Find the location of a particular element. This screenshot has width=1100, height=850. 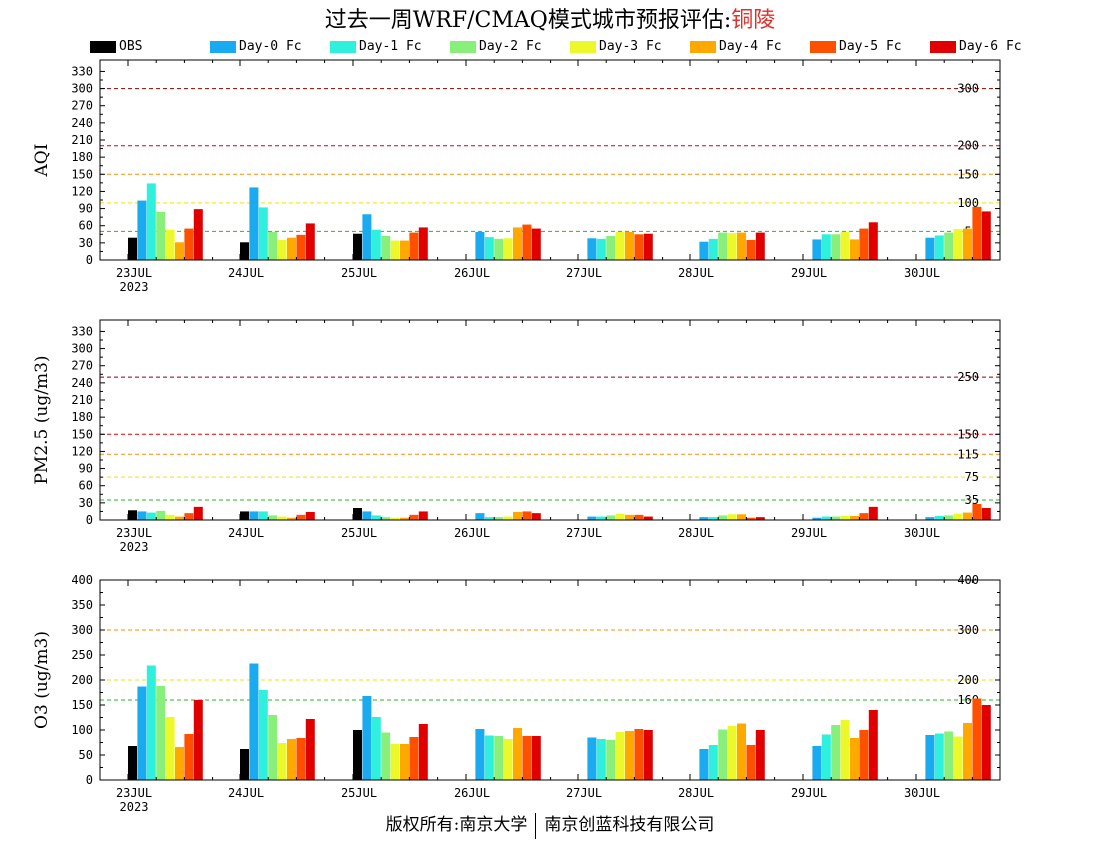

y-tick-label: 30 is located at coordinates (86, 503).